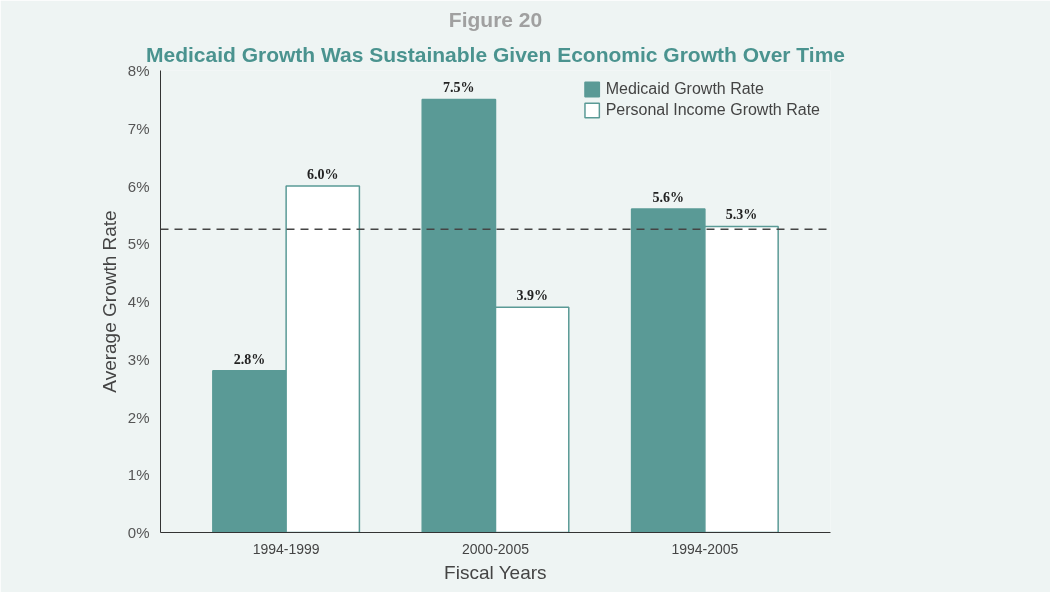 This screenshot has width=1050, height=592. Describe the element at coordinates (684, 89) in the screenshot. I see `legend-label: Medicaid Growth Rate` at that location.